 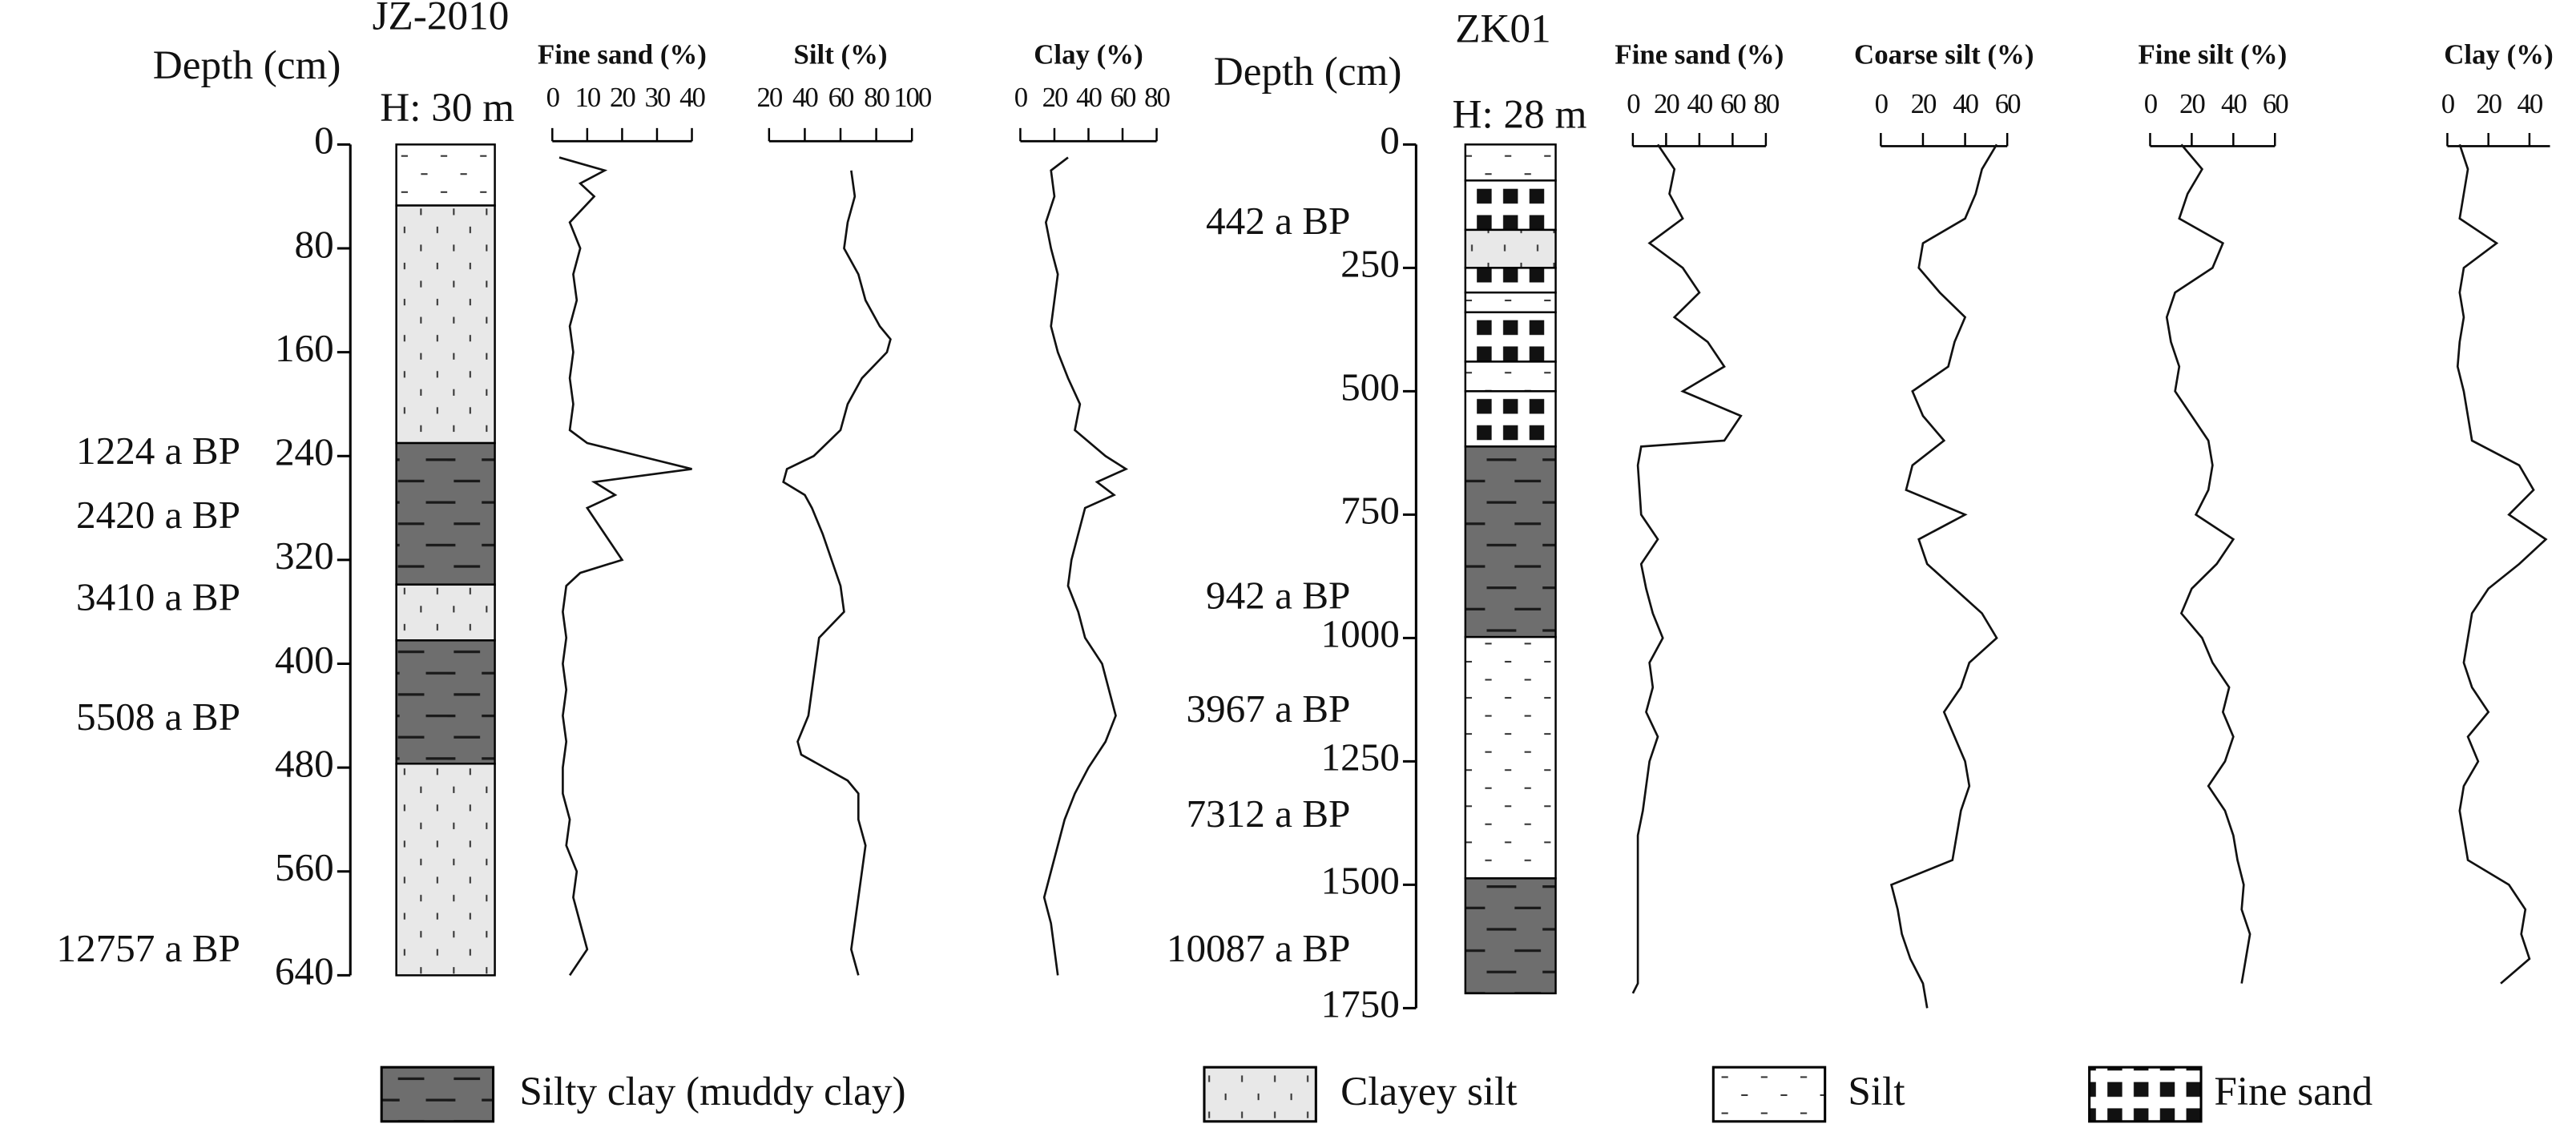 What do you see at coordinates (1370, 264) in the screenshot?
I see `y-tick-label: 250` at bounding box center [1370, 264].